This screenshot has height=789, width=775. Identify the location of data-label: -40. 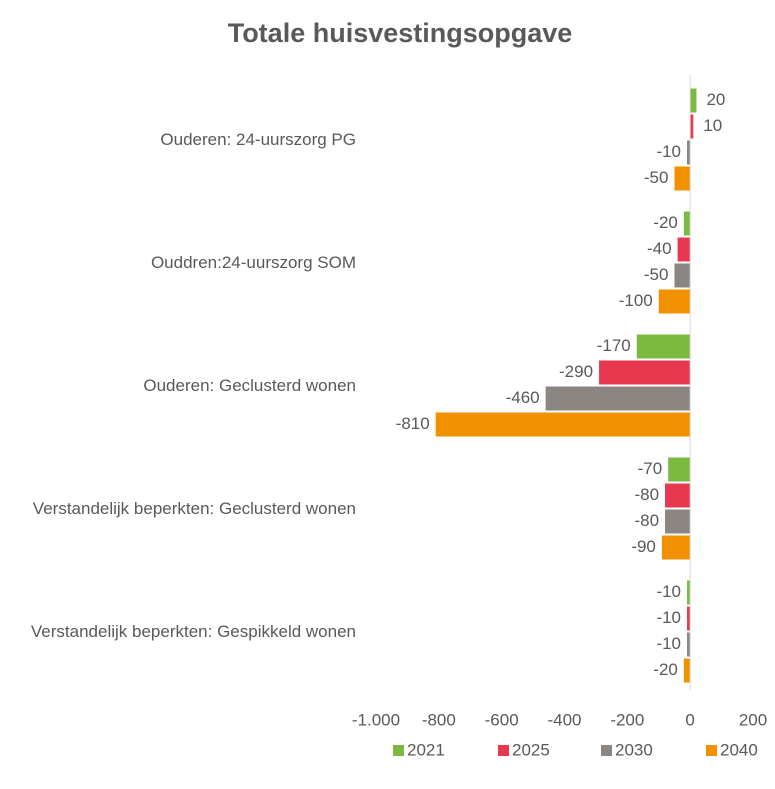
(659, 248).